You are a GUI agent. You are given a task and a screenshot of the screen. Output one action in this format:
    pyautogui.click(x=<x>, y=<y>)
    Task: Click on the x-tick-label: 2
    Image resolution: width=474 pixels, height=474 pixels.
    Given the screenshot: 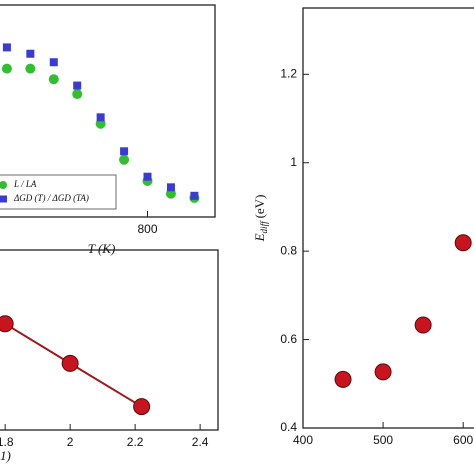 What is the action you would take?
    pyautogui.click(x=70, y=442)
    